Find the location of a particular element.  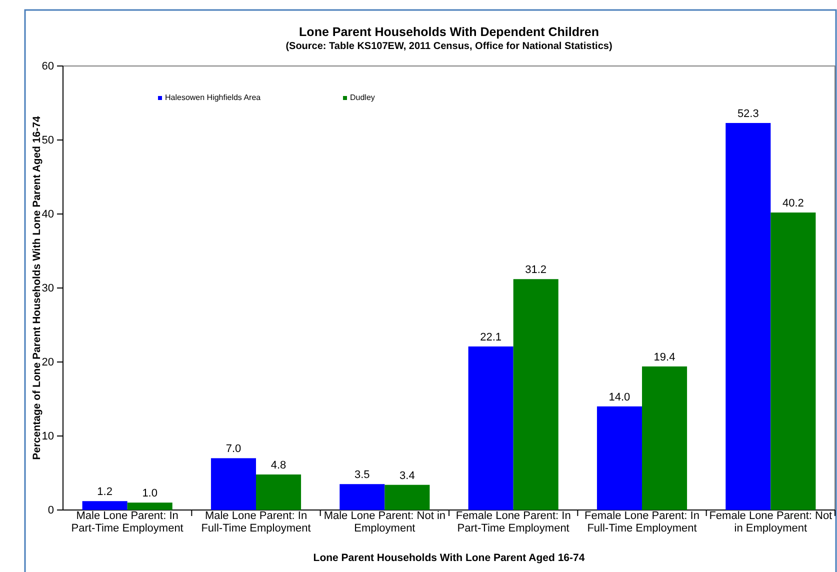

x-axis-title: Lone Parent Households With Lone Parent Aged 16-74 is located at coordinates (449, 558).